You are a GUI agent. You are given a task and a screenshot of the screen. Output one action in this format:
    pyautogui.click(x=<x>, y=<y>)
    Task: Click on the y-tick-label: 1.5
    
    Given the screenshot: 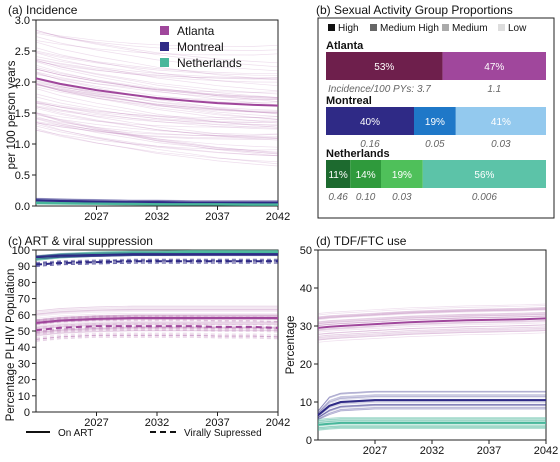 What is the action you would take?
    pyautogui.click(x=22, y=114)
    